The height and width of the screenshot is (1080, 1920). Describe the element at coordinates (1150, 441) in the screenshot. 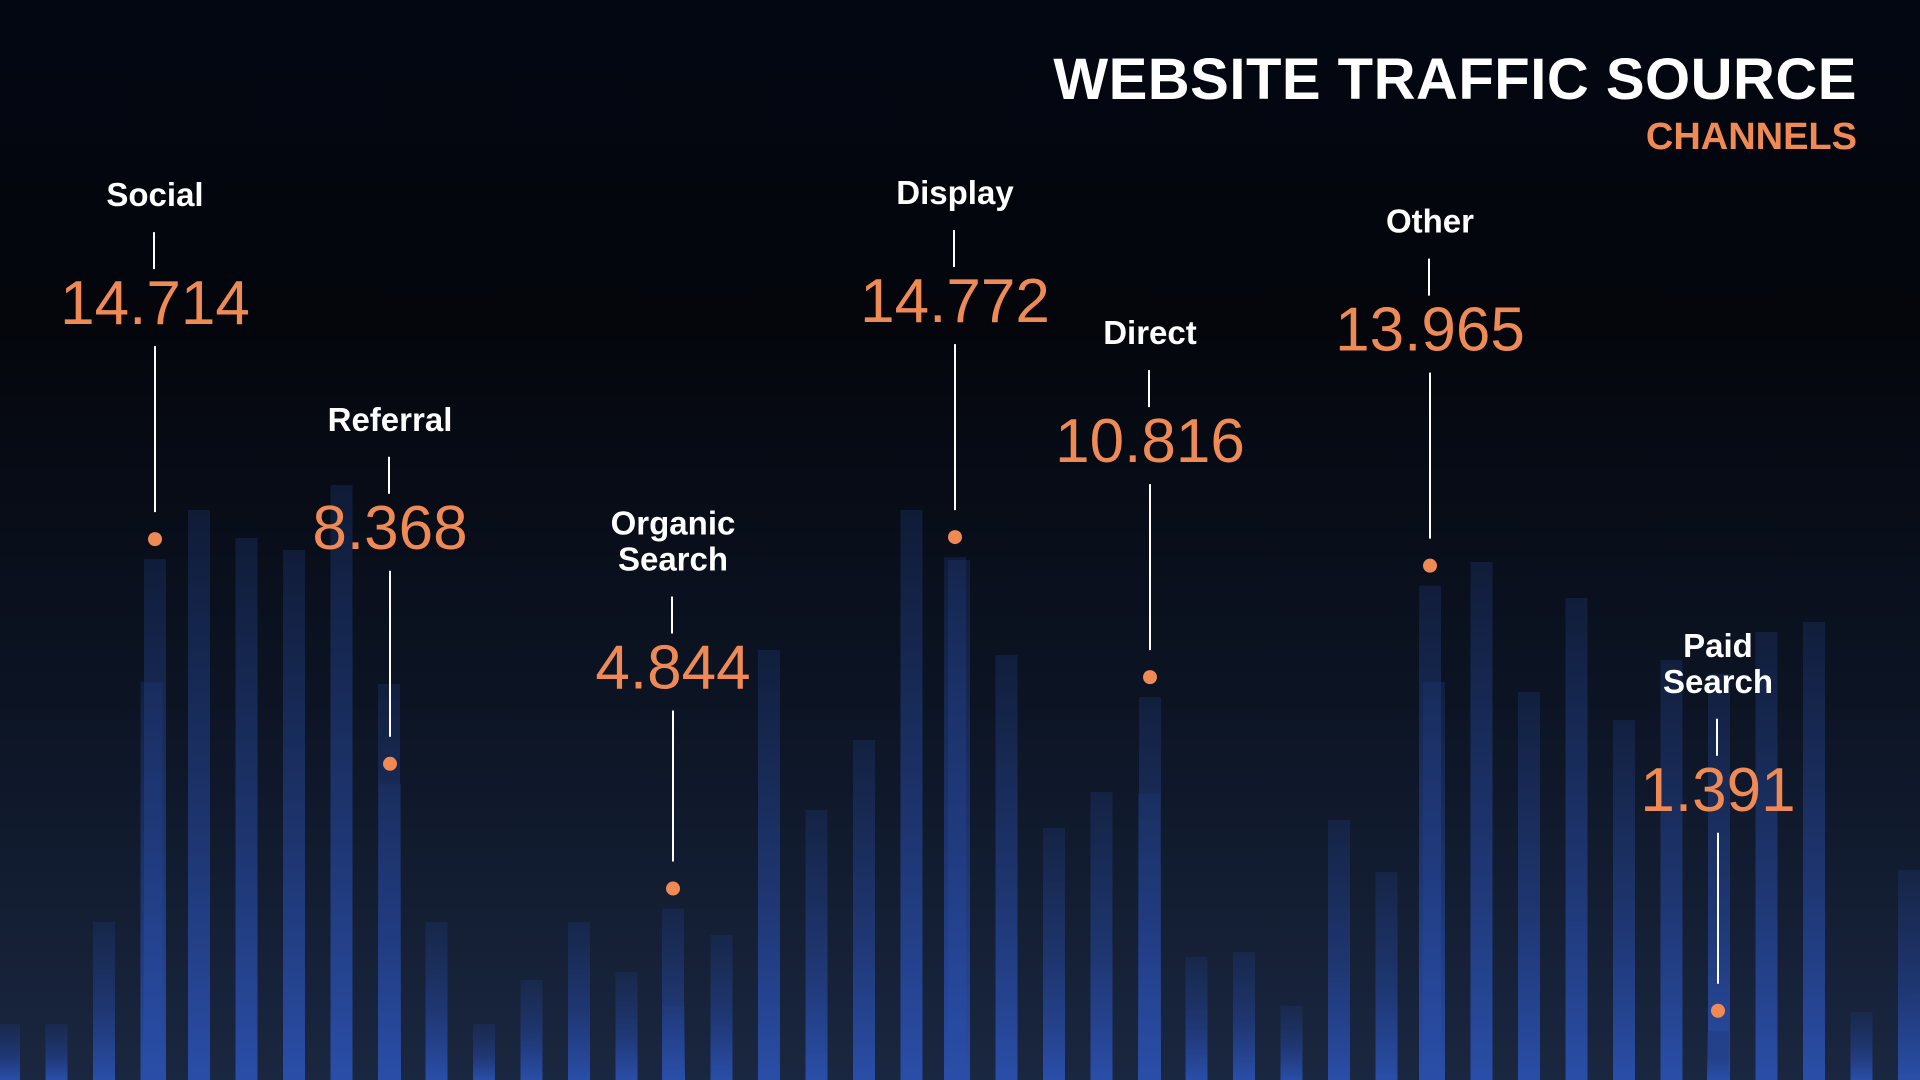

I see `value-label: 10.816` at that location.